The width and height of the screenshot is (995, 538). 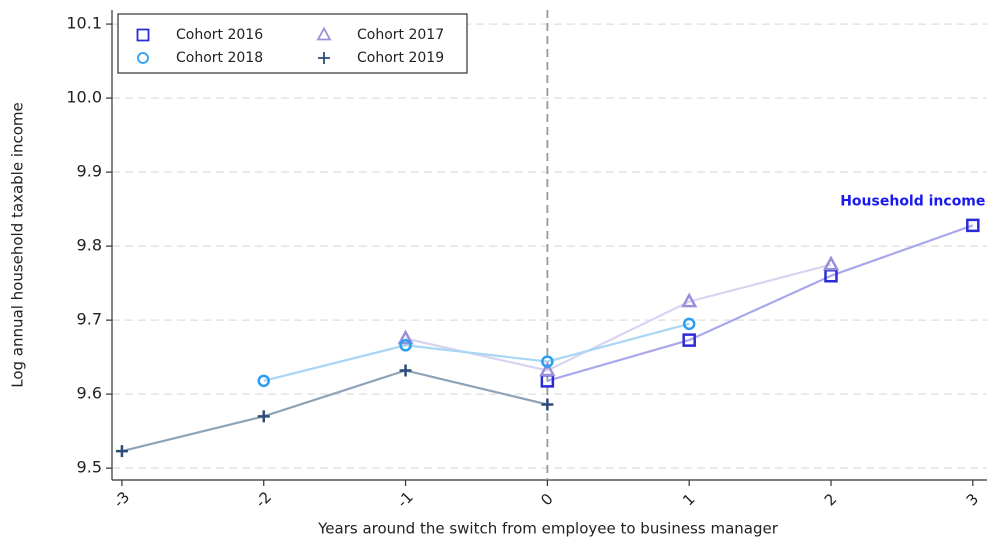 What do you see at coordinates (405, 499) in the screenshot?
I see `x-tick-label: -1` at bounding box center [405, 499].